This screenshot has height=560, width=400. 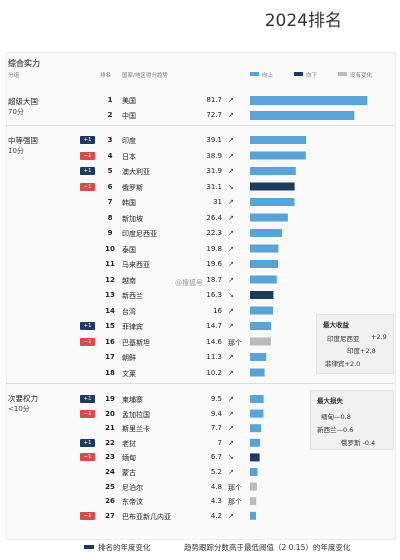 I want to click on country-label: 柬埔寨, so click(x=132, y=400).